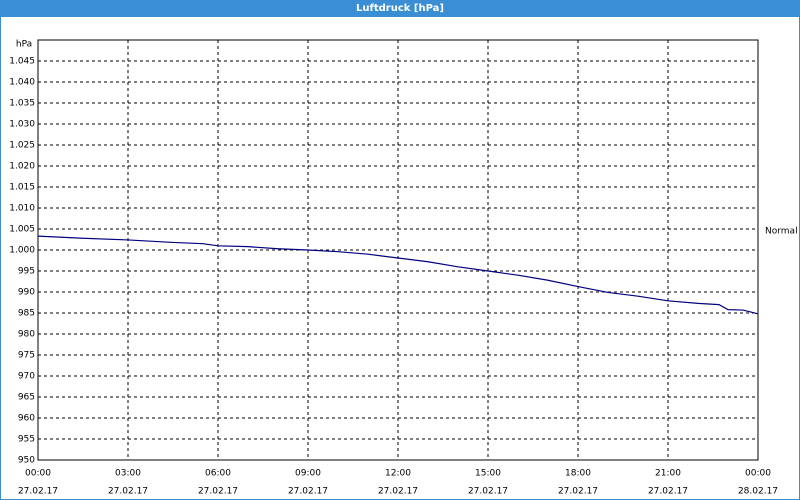  I want to click on y-tick-label: 1.025, so click(22, 146).